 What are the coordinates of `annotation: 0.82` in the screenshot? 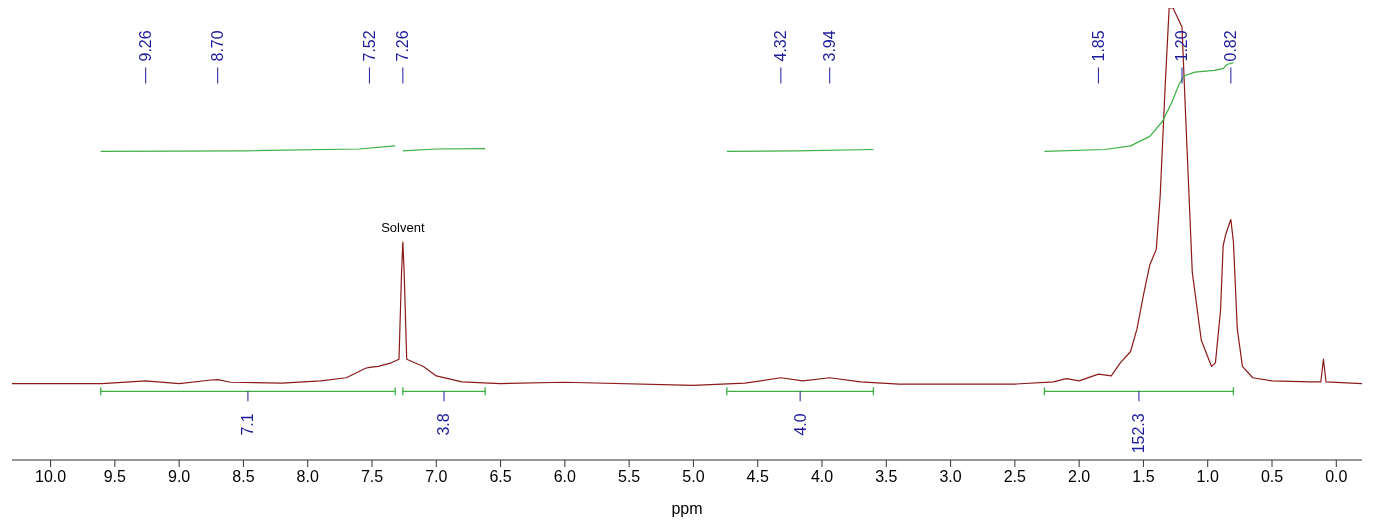 It's located at (1231, 46).